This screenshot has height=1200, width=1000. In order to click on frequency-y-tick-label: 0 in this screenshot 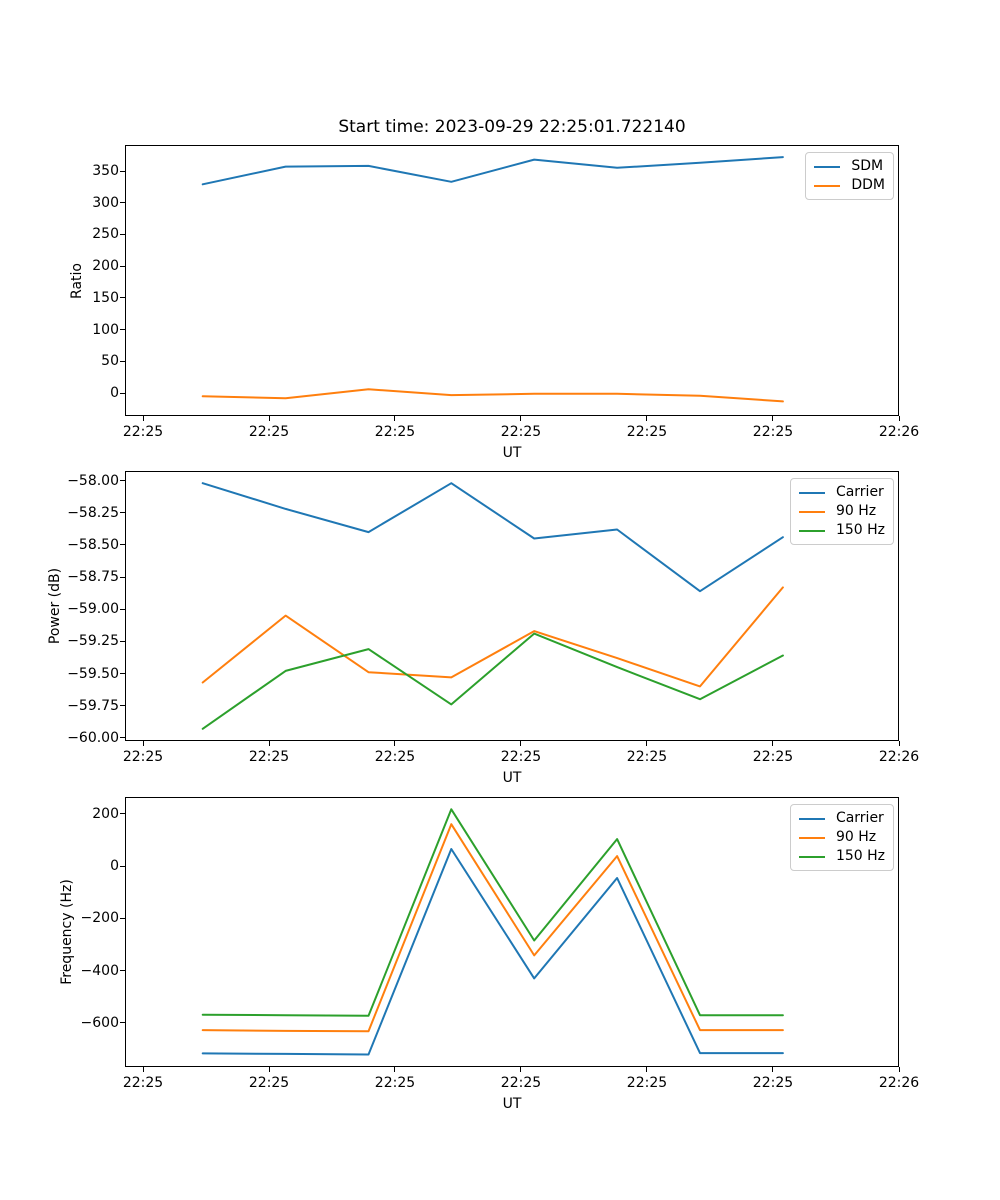, I will do `click(114, 866)`.